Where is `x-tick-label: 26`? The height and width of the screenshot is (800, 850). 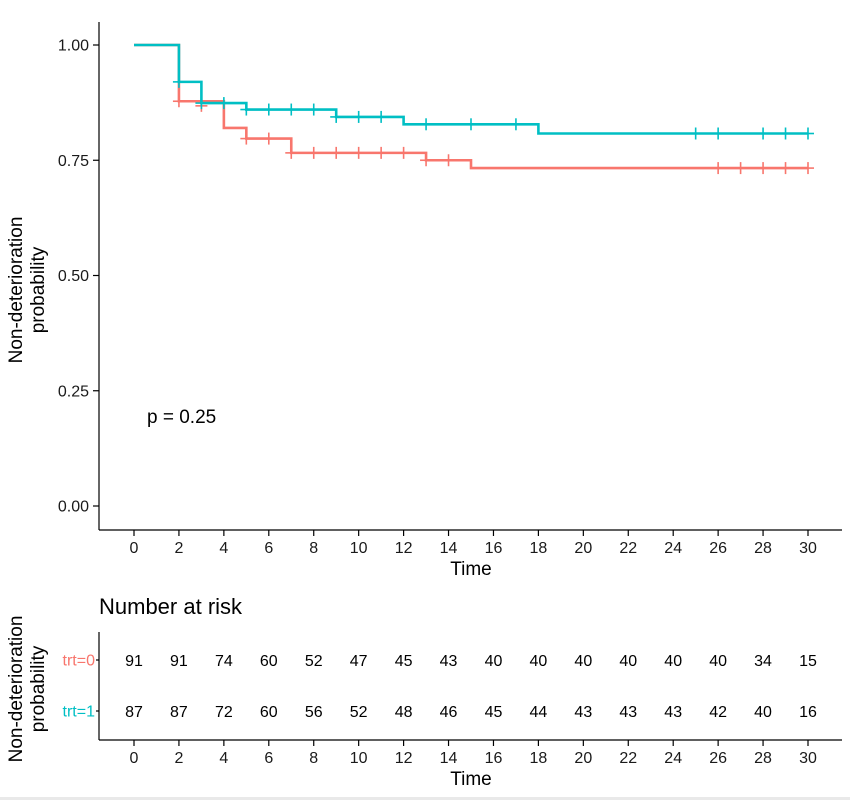
x-tick-label: 26 is located at coordinates (718, 548).